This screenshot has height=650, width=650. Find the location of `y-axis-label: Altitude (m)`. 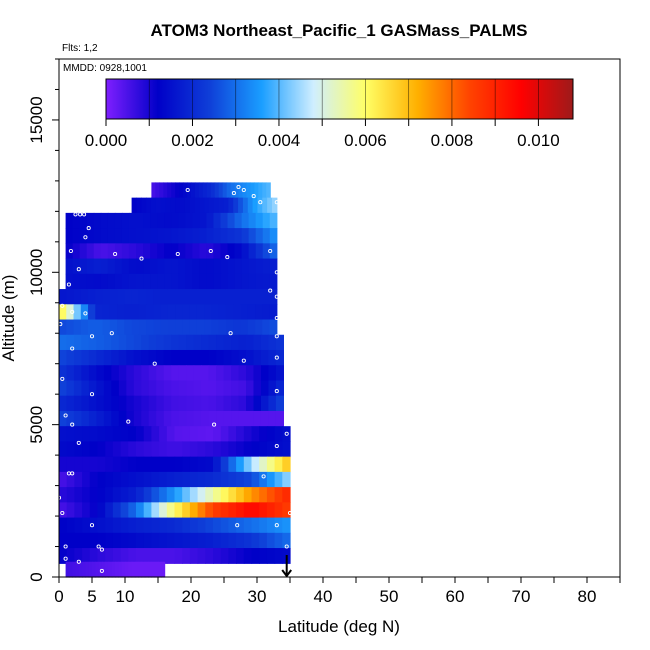

y-axis-label: Altitude (m) is located at coordinates (9, 318).